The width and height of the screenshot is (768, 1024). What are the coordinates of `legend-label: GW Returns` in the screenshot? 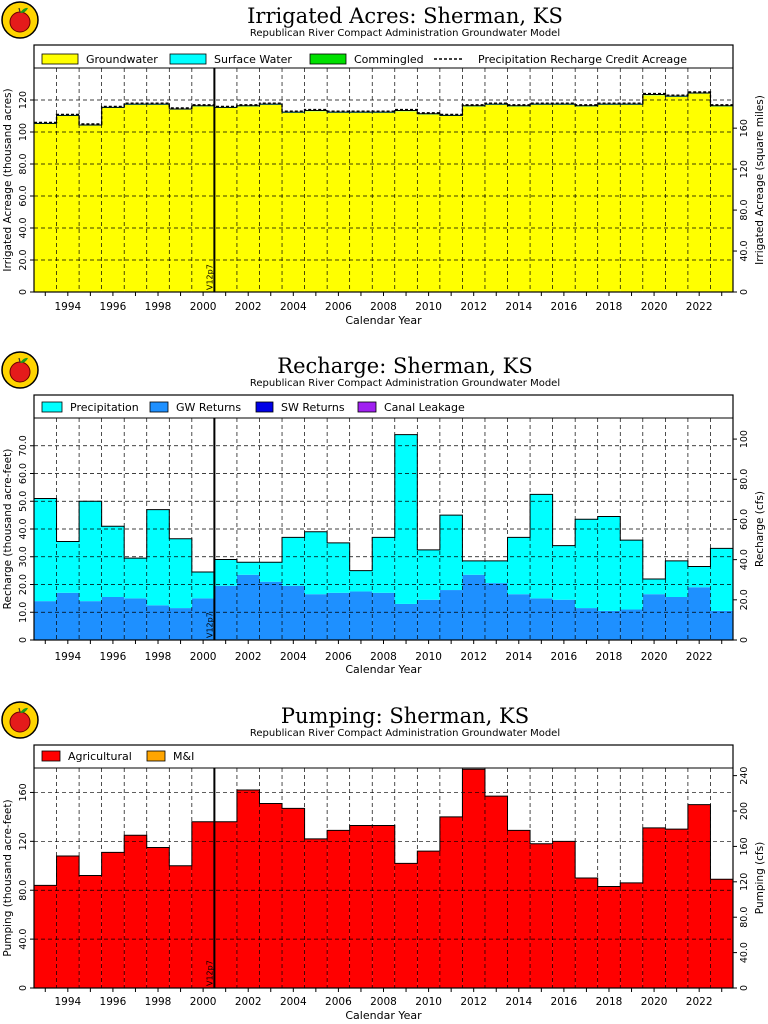 It's located at (208, 407).